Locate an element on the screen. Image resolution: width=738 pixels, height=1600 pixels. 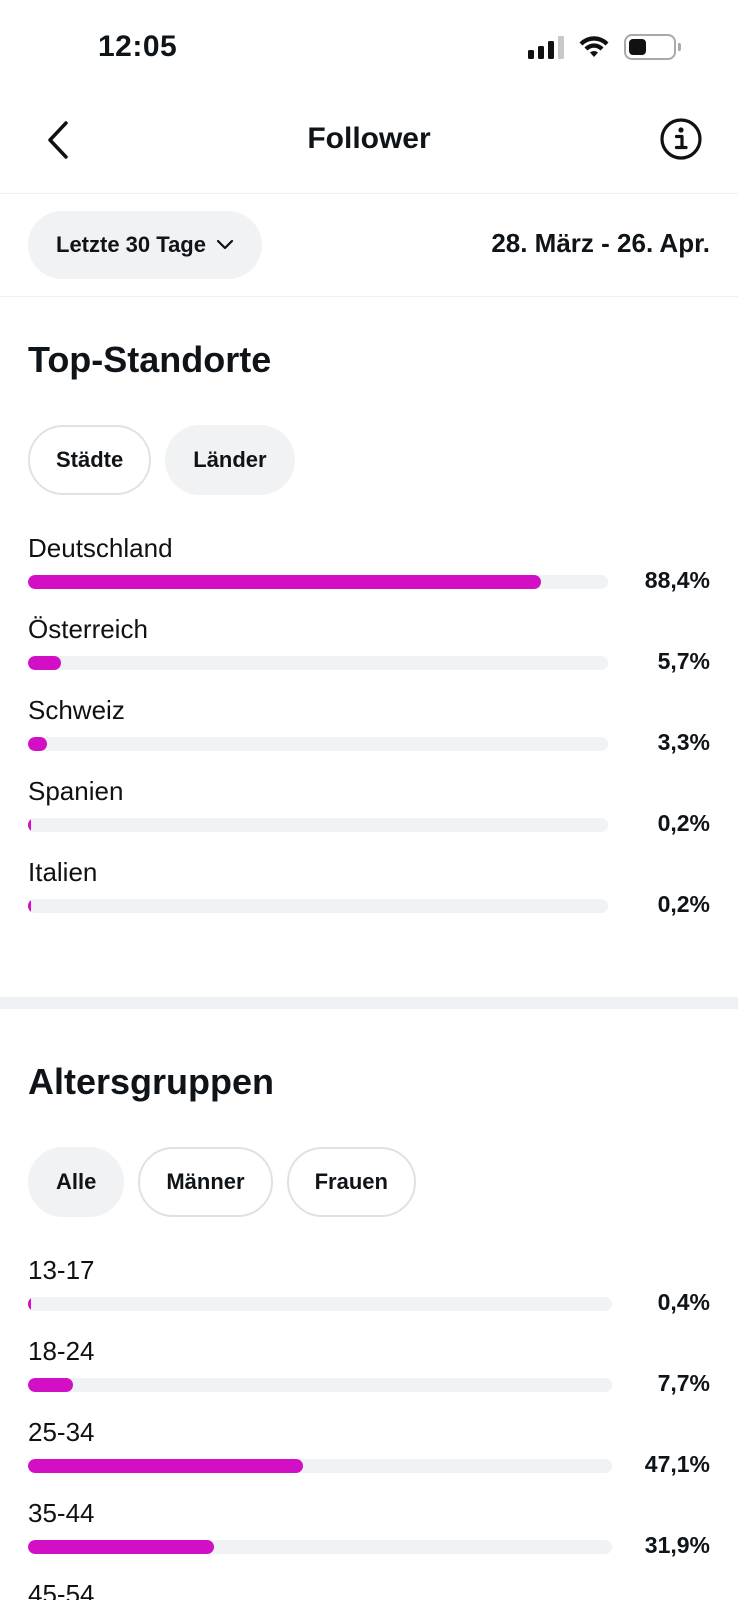
period-dropdown: Letzte 30 Tage is located at coordinates (145, 245).